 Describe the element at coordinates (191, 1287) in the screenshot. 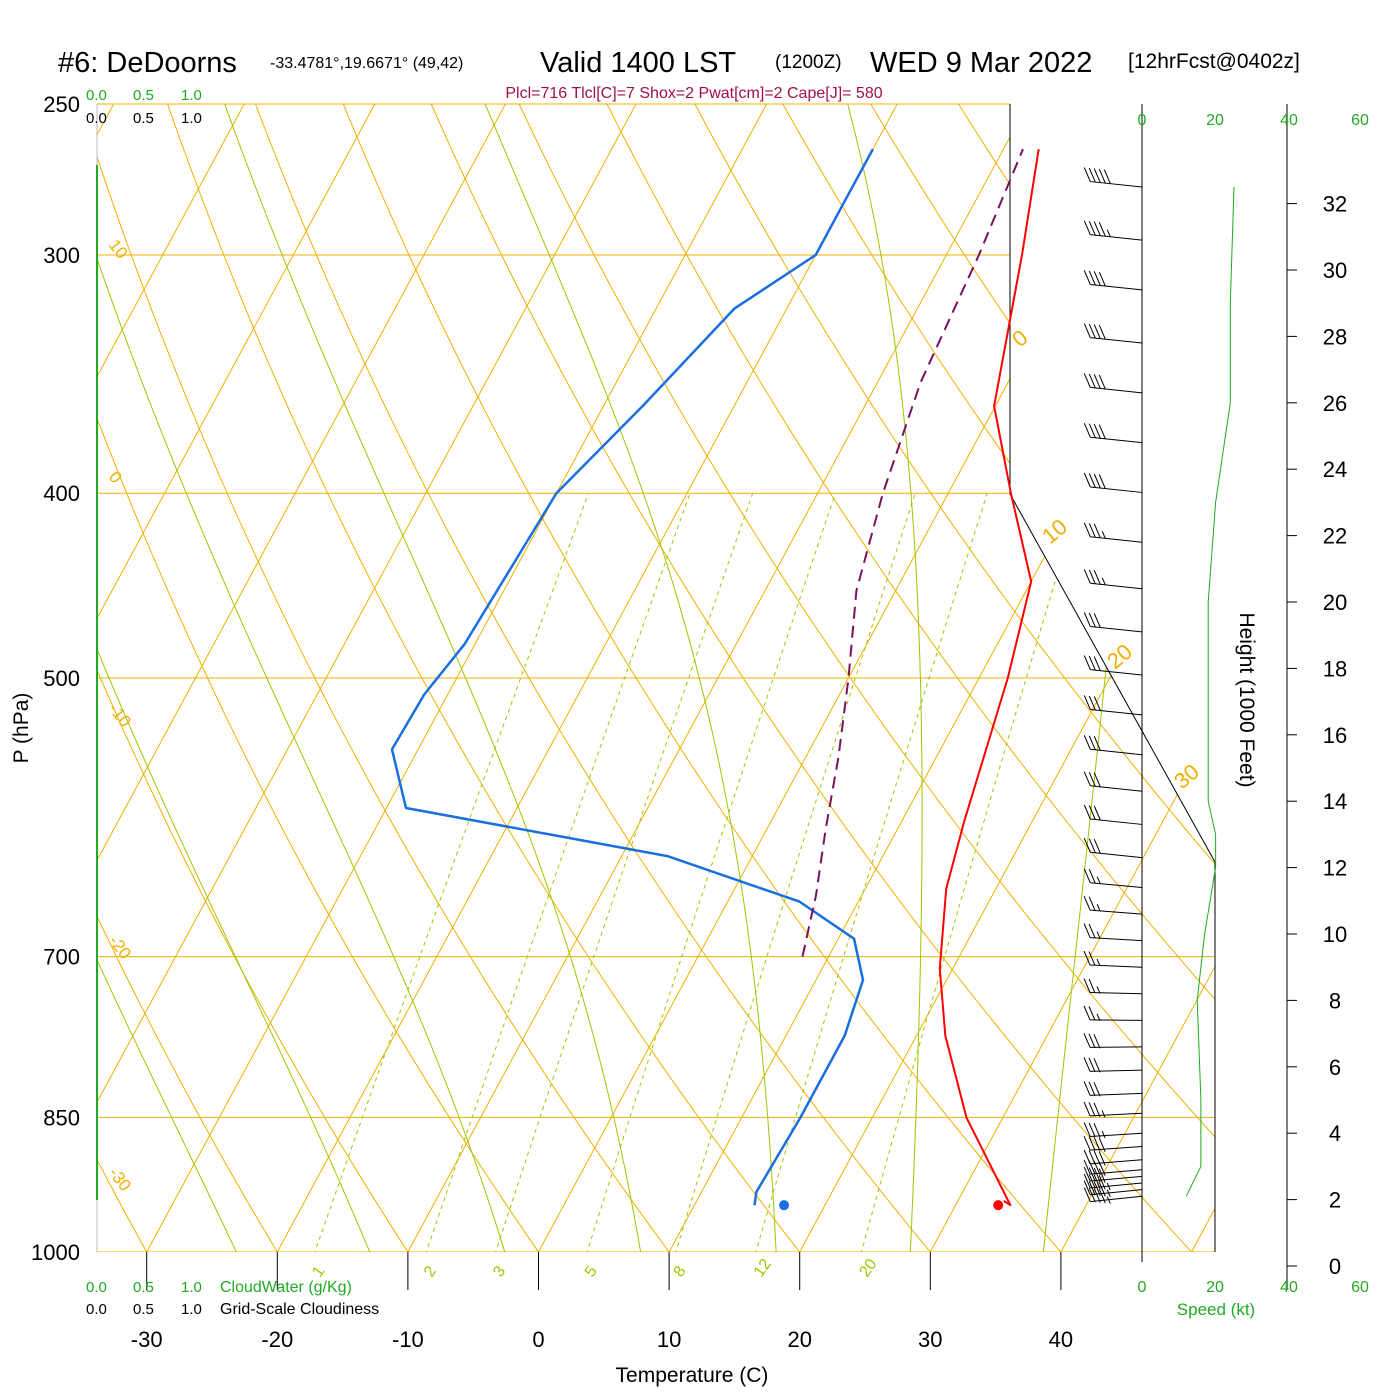

I see `cloudwater-tick-bottom-2: 1.0` at that location.